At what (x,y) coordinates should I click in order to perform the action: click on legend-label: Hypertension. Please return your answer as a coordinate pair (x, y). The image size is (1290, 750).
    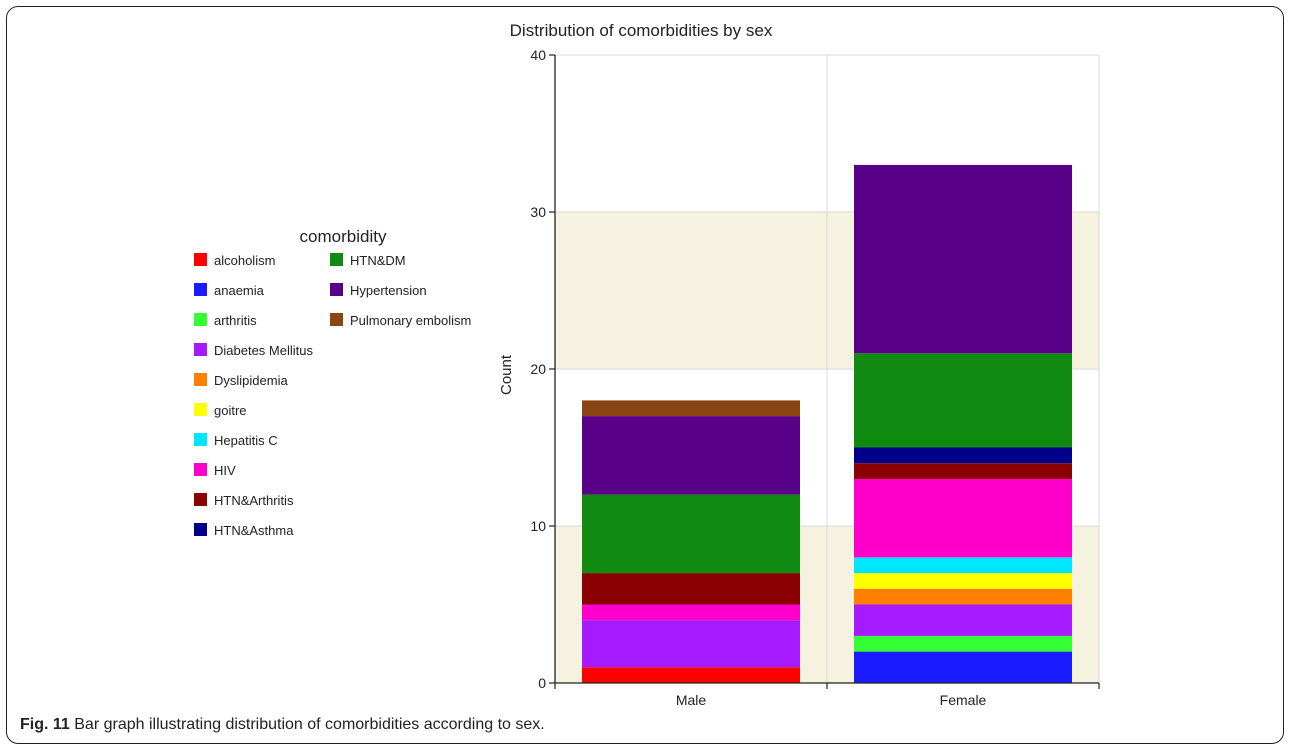
    Looking at the image, I should click on (388, 290).